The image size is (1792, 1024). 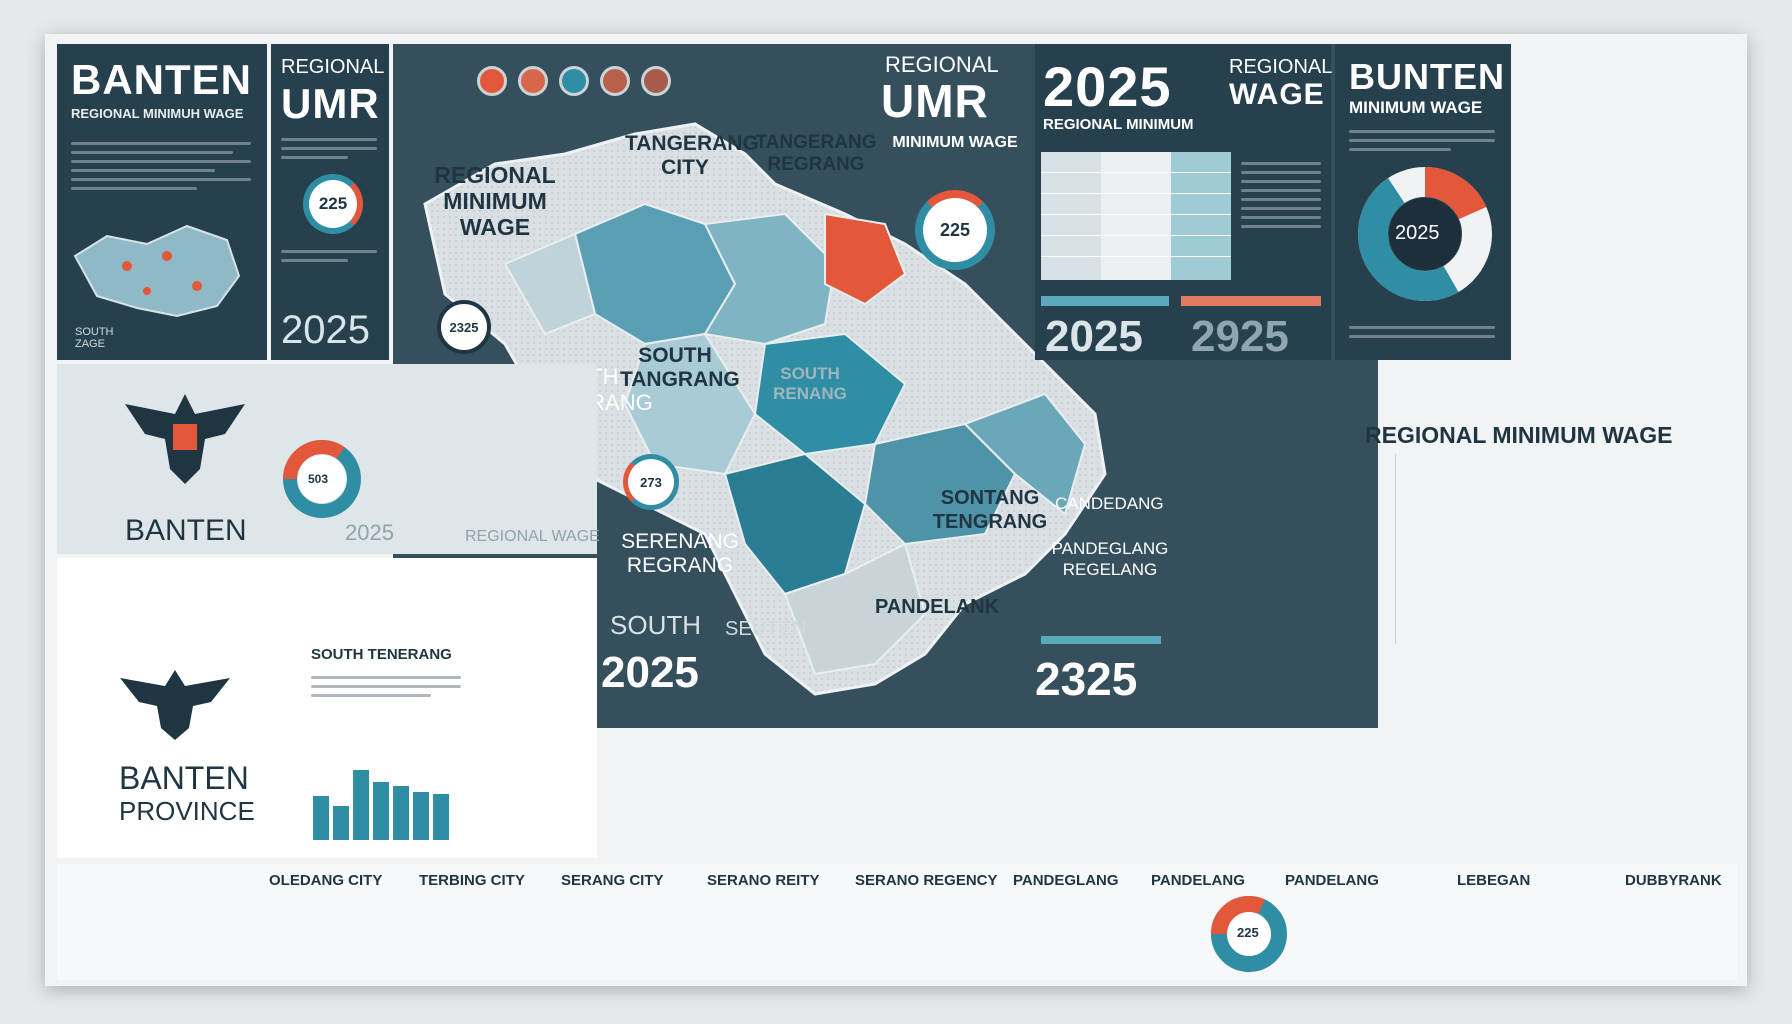 What do you see at coordinates (532, 536) in the screenshot?
I see `left-mid-label: REGIONAL WAGE` at bounding box center [532, 536].